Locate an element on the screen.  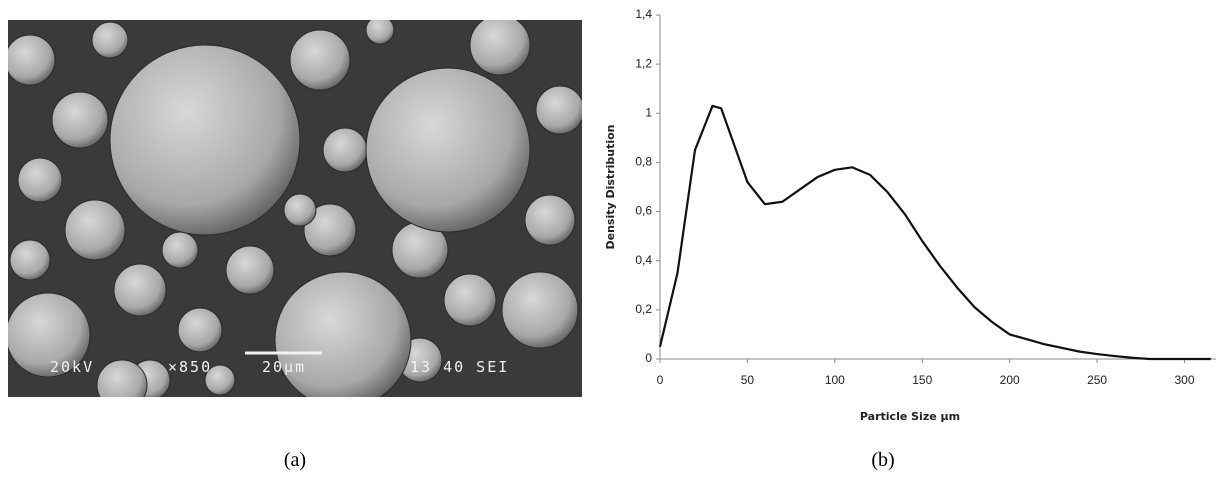
x-tick-label: 200 is located at coordinates (1010, 380).